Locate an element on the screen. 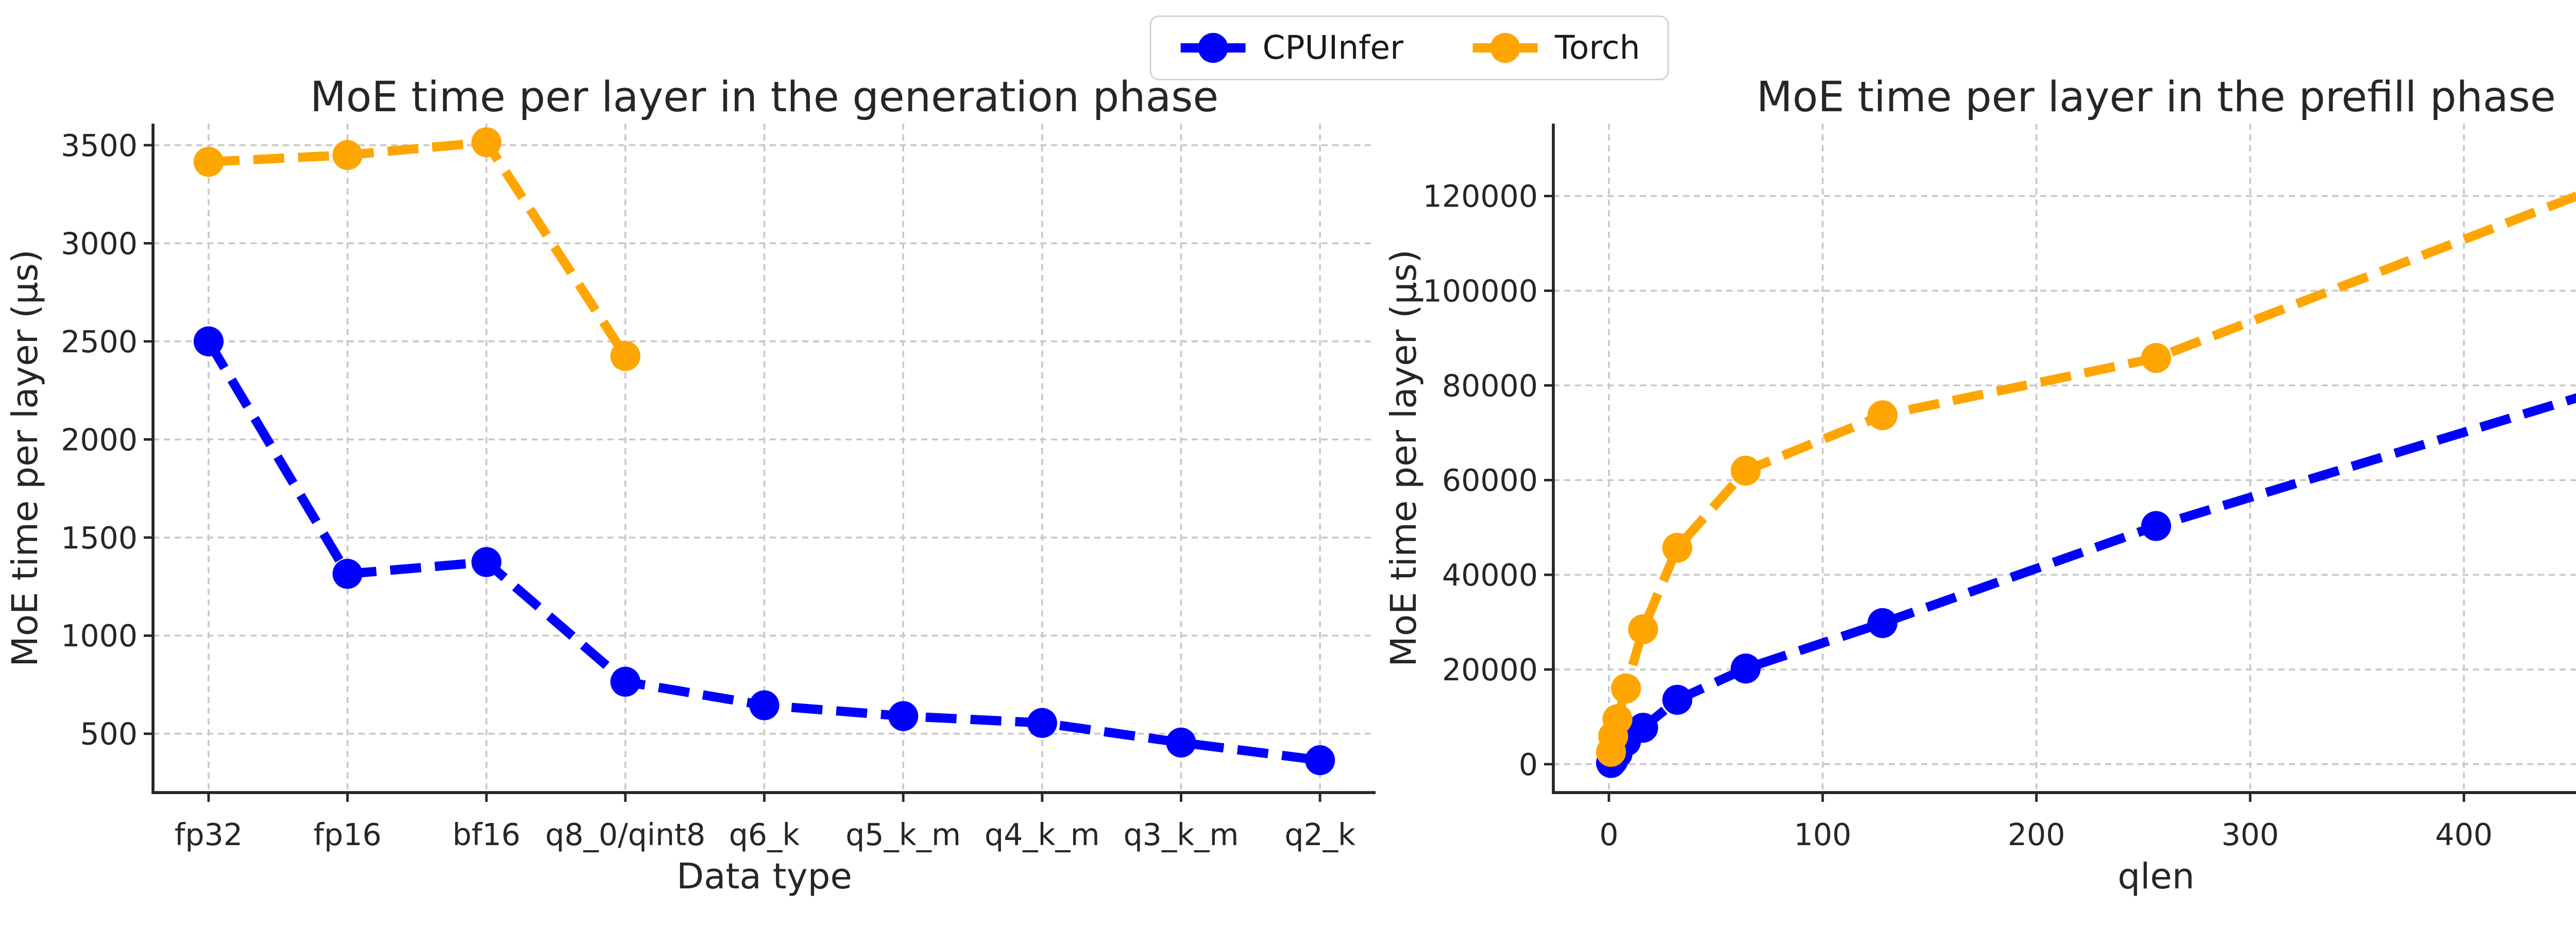  x-tick-label: q8_0/qint8 is located at coordinates (625, 834).